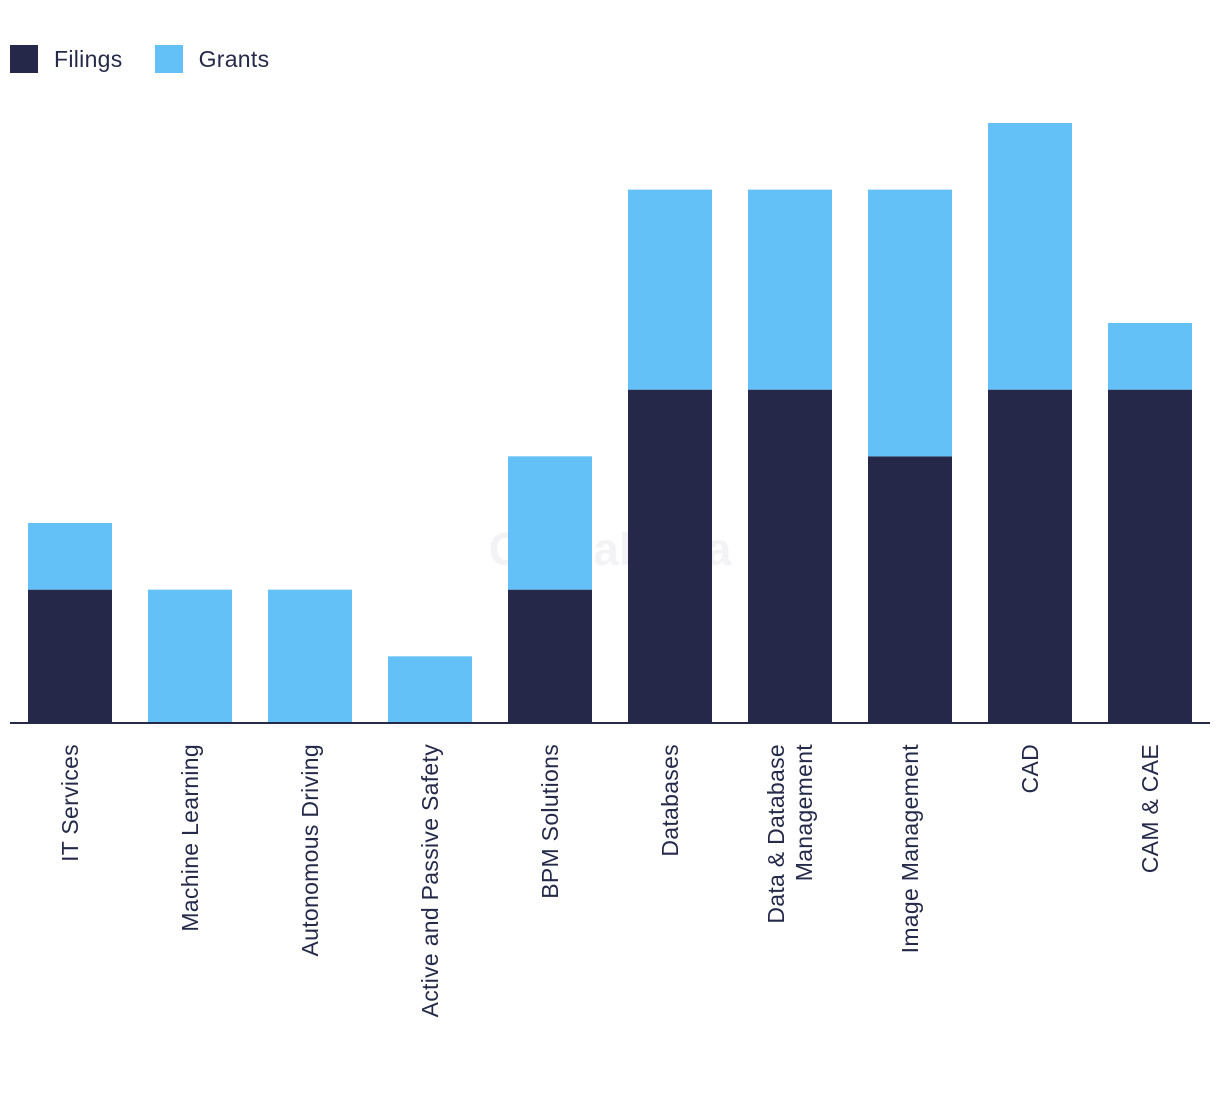  What do you see at coordinates (1150, 556) in the screenshot?
I see `bar-filings-cam-and-cae` at bounding box center [1150, 556].